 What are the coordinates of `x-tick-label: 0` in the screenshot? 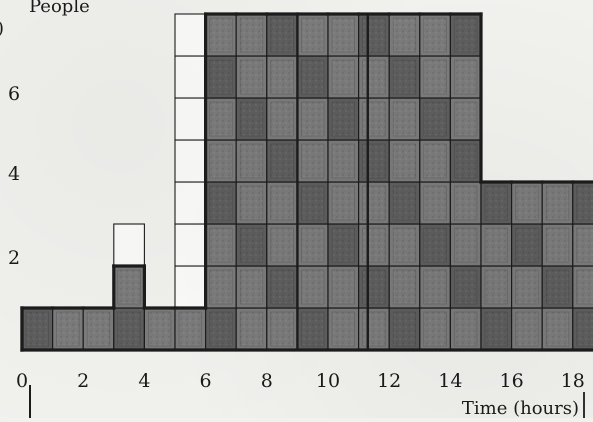 It's located at (22, 381).